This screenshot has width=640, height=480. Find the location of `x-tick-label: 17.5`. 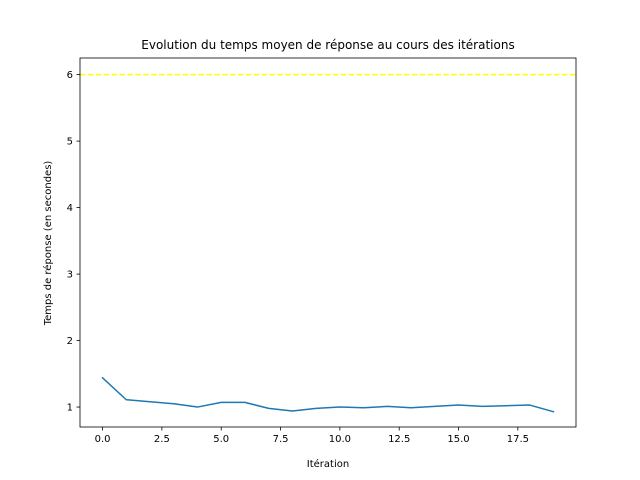

x-tick-label: 17.5 is located at coordinates (518, 439).